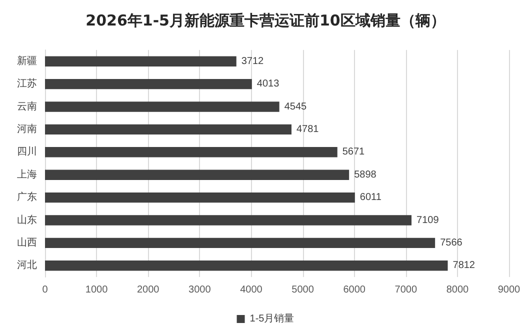 The height and width of the screenshot is (335, 531). I want to click on x-tick-label: 8000, so click(458, 290).